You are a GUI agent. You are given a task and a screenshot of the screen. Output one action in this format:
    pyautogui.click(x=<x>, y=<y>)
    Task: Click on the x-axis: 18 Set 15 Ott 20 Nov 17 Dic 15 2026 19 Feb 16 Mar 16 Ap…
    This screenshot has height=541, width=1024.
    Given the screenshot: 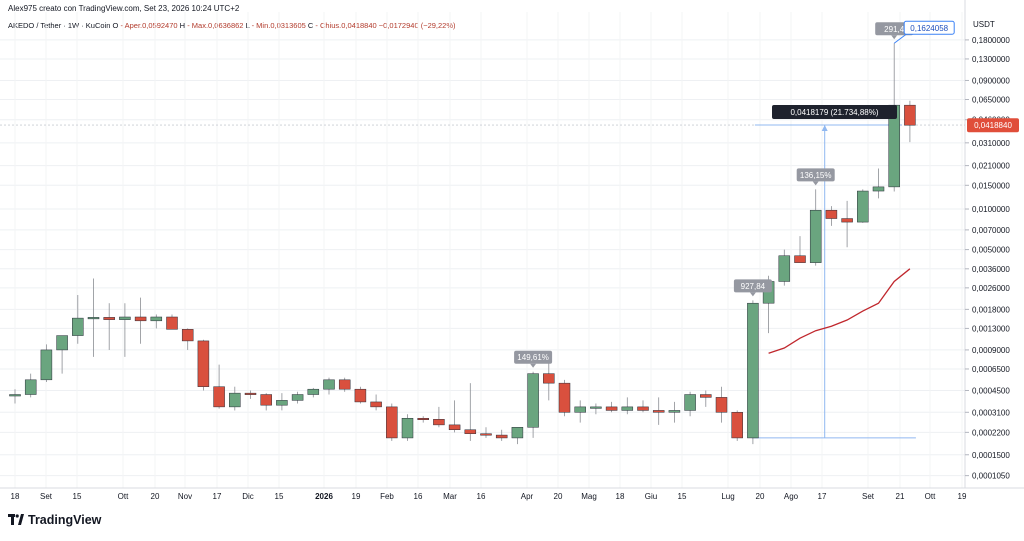 What is the action you would take?
    pyautogui.click(x=512, y=494)
    